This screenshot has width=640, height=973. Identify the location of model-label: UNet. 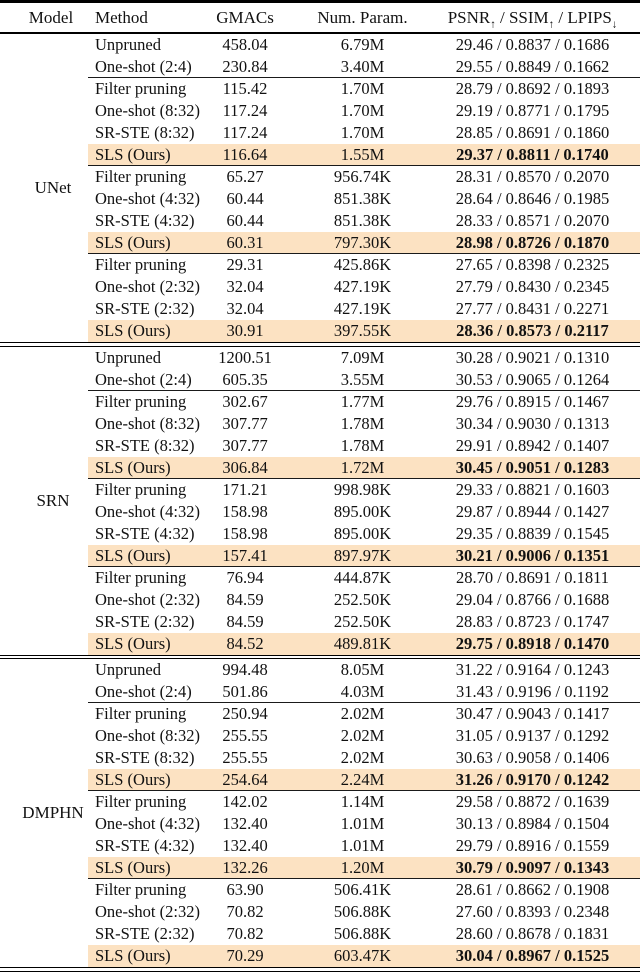
(53, 187).